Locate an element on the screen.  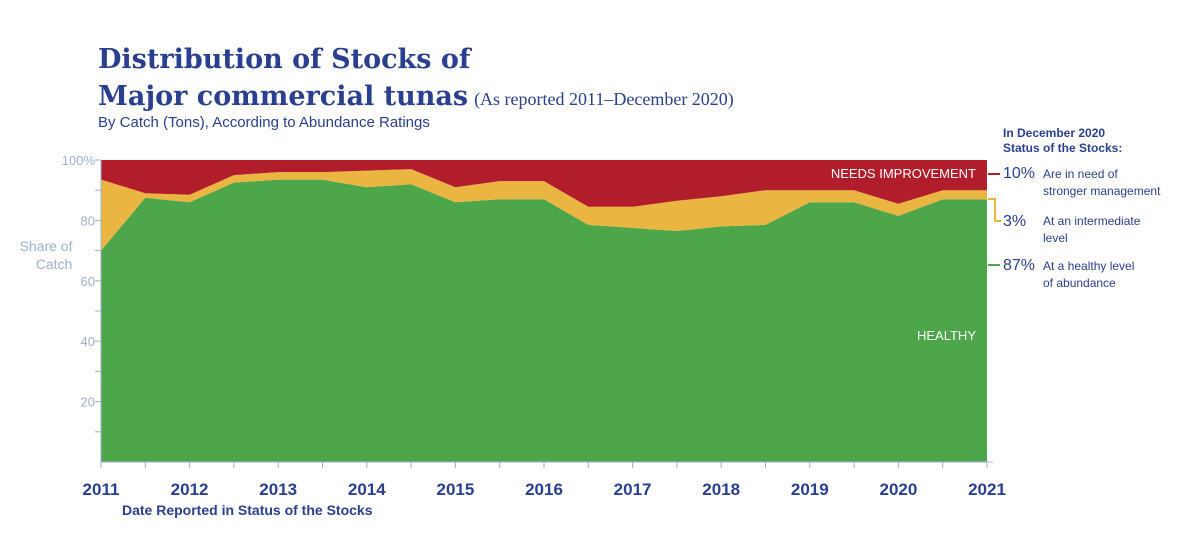
legend-item-text-line2: stronger management is located at coordinates (1102, 191).